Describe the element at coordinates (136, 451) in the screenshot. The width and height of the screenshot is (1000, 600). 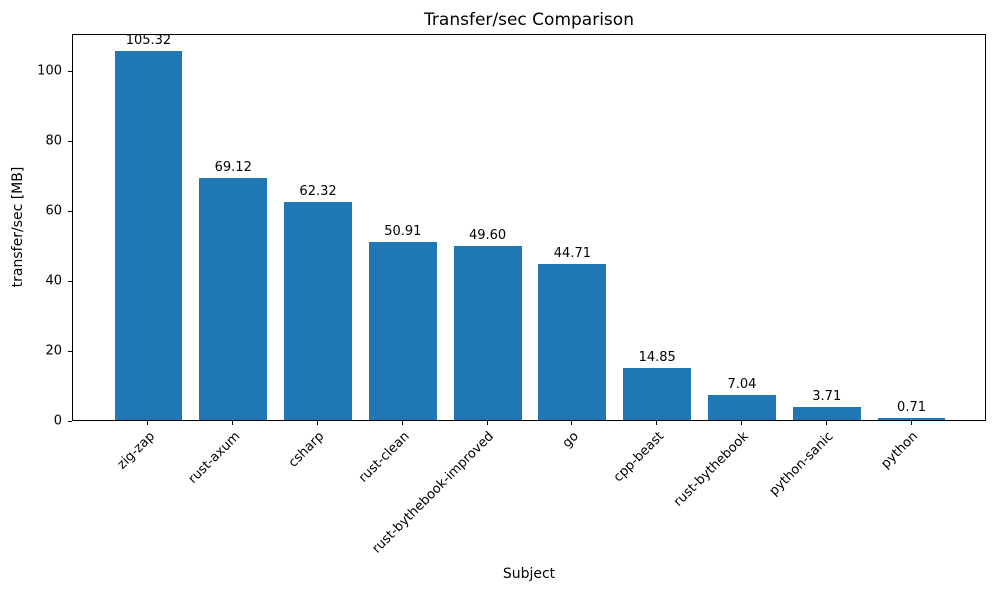
I see `x-tick-label: zig-zap` at that location.